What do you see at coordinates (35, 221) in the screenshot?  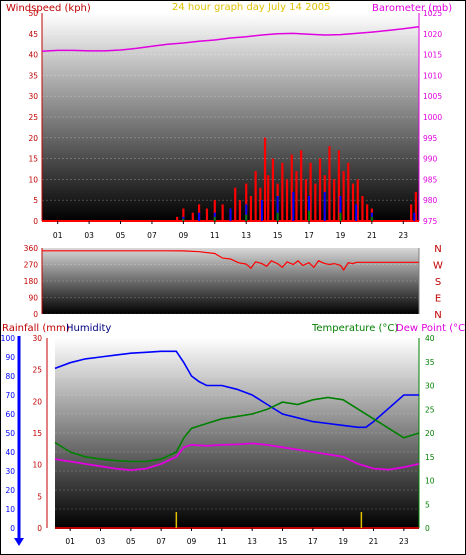 I see `wind-y-tick-label: 0` at bounding box center [35, 221].